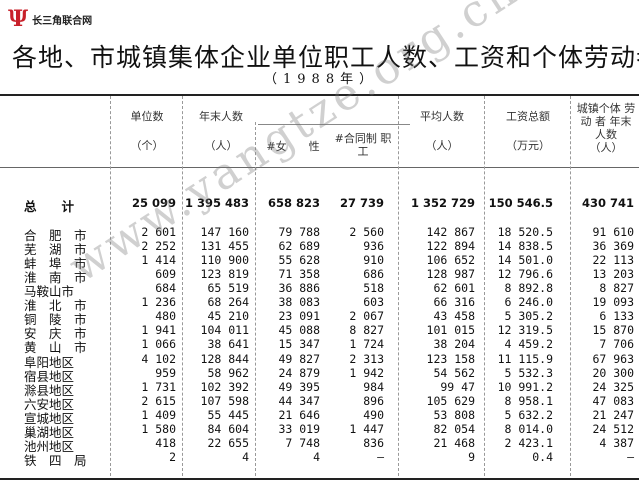 This screenshot has height=484, width=639. I want to click on header-individual: 城镇个体 劳 动 者 年末人数 （人）, so click(606, 128).